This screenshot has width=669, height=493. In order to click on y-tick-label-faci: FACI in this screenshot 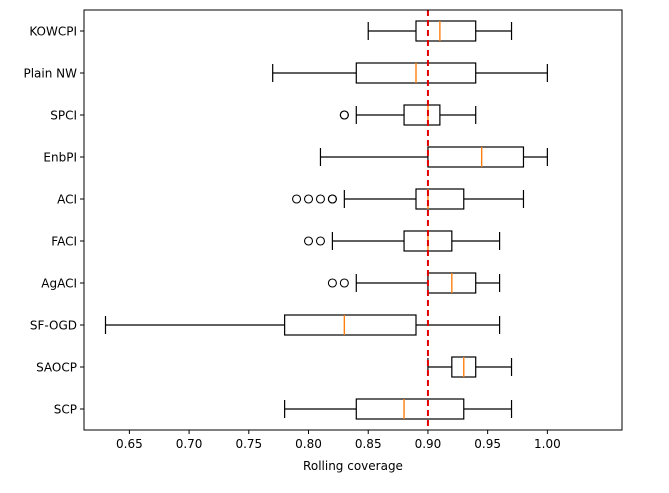, I will do `click(64, 242)`.